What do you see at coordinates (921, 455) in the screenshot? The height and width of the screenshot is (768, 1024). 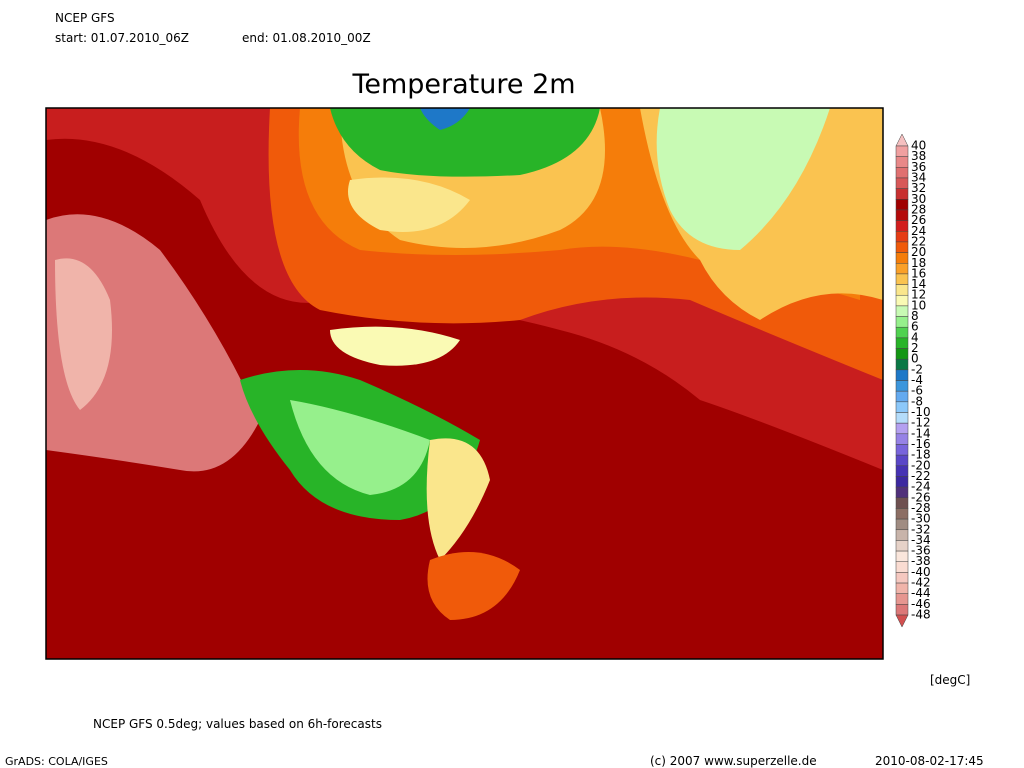 I see `colorbar-label: -18` at bounding box center [921, 455].